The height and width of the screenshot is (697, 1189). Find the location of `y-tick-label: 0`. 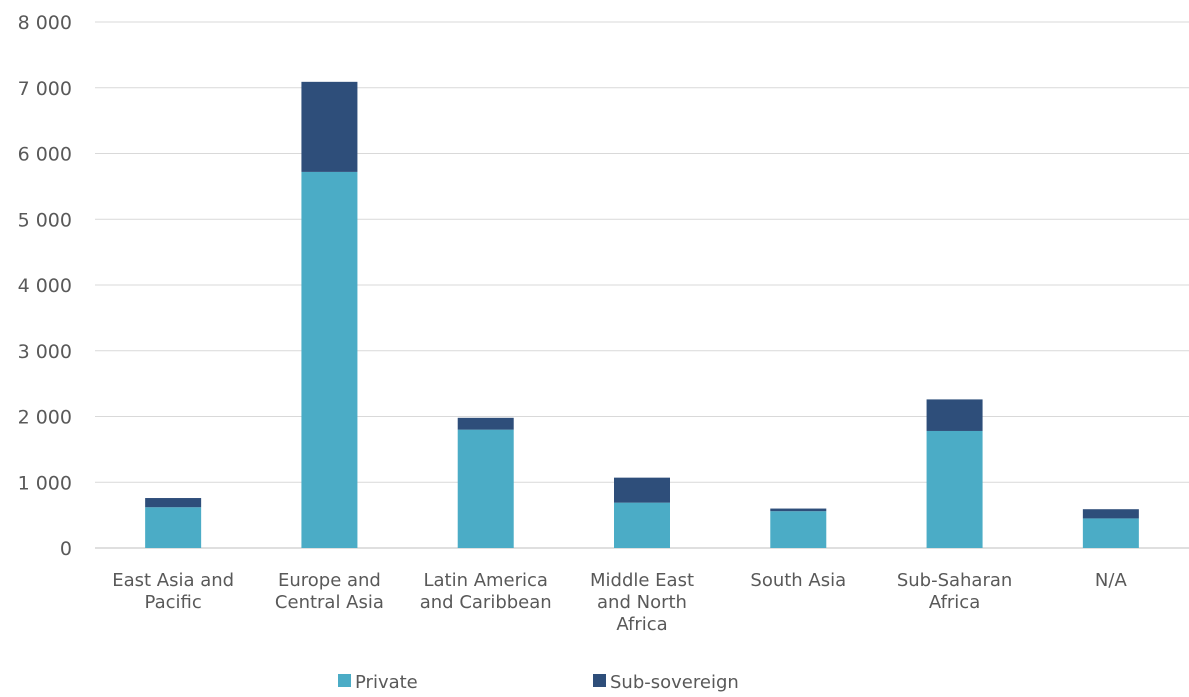

y-tick-label: 0 is located at coordinates (66, 549).